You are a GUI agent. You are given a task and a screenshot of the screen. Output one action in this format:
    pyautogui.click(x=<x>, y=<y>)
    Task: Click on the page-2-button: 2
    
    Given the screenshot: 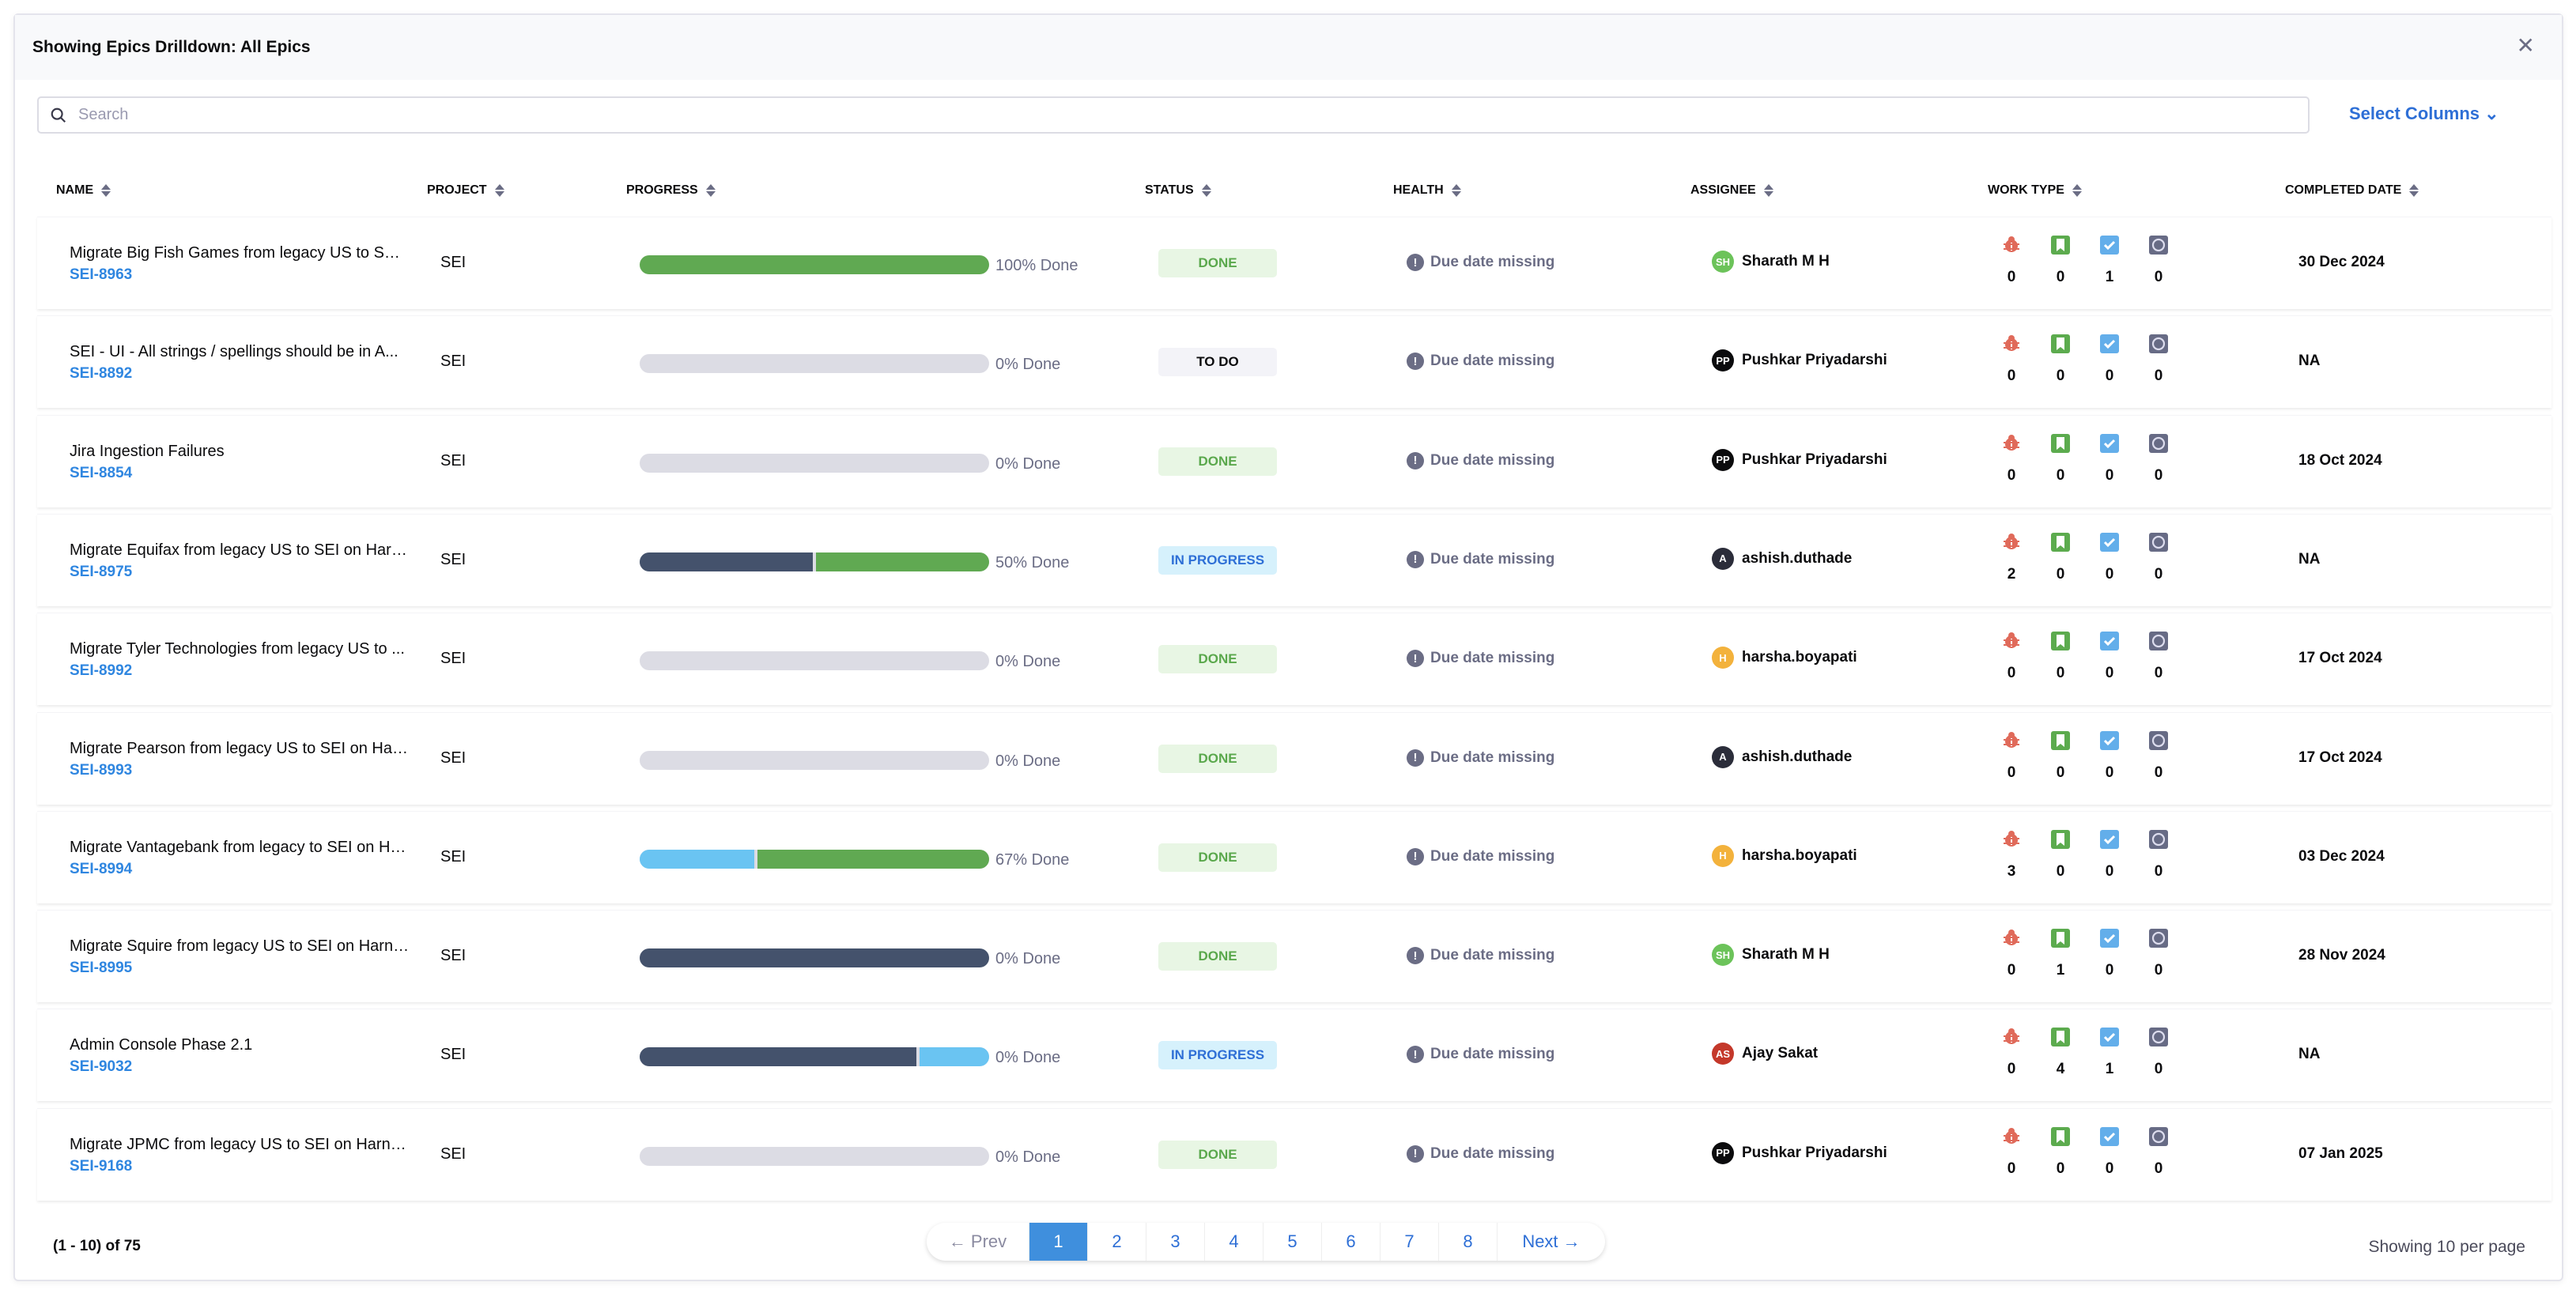 What is the action you would take?
    pyautogui.click(x=1117, y=1242)
    